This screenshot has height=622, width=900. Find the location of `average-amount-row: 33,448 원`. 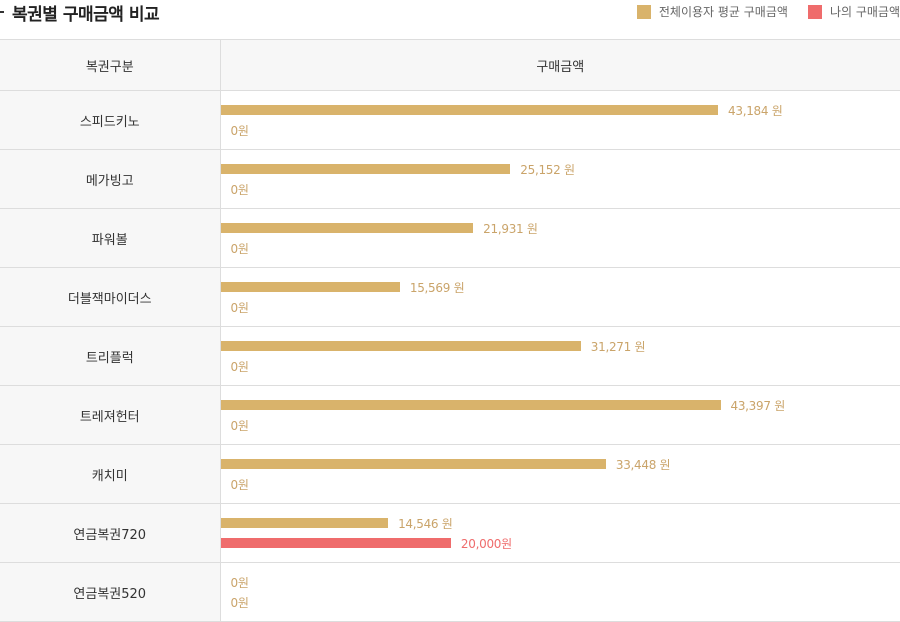

average-amount-row: 33,448 원 is located at coordinates (445, 464).